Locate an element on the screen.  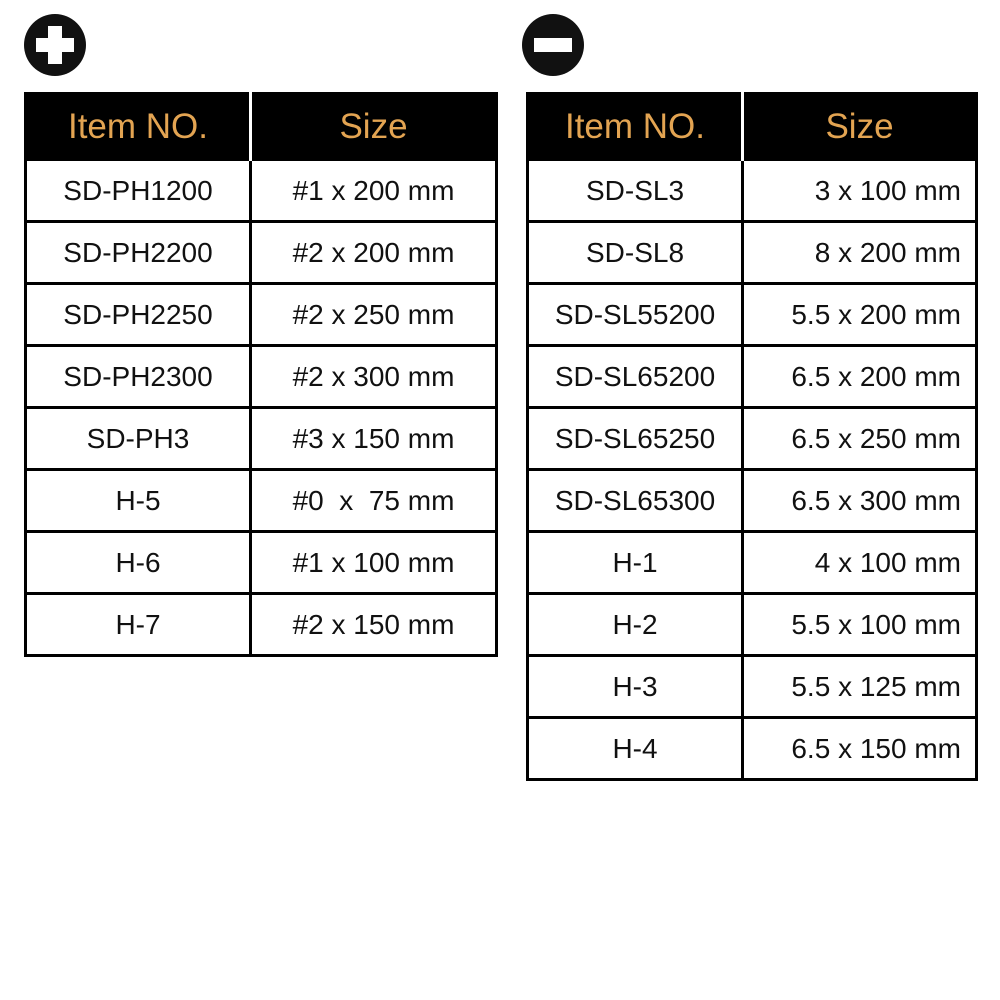
size-cell: 3 x 100 mm is located at coordinates (859, 190).